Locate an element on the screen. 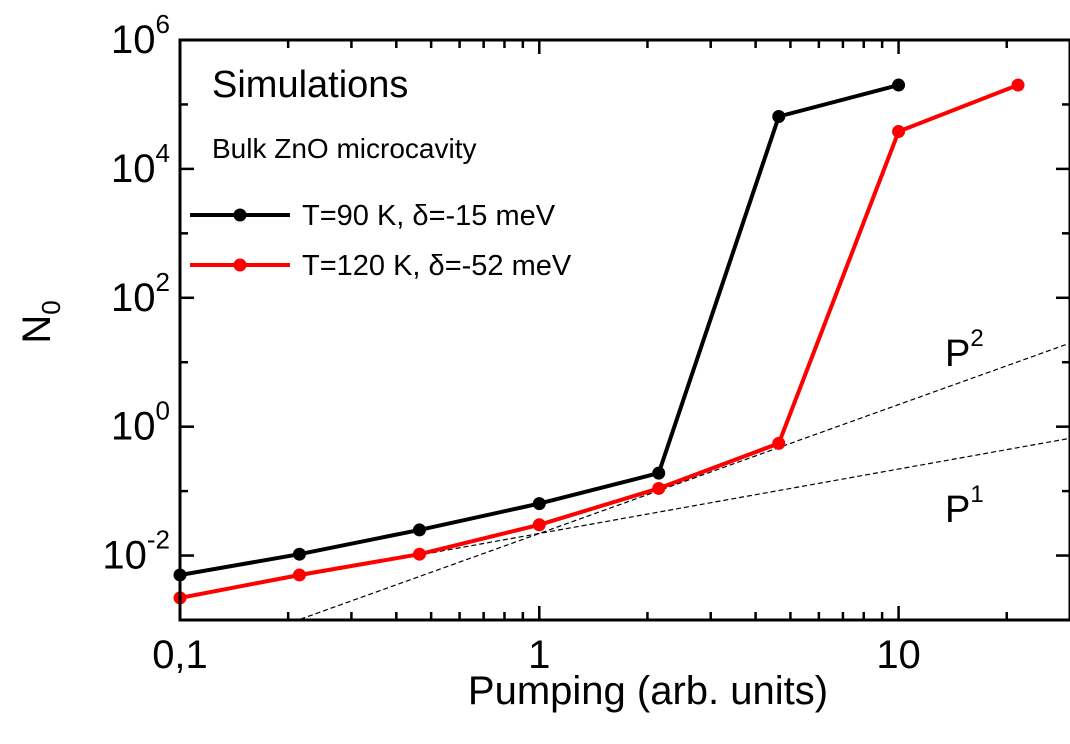 The width and height of the screenshot is (1070, 744). legend: T=90 K, δ=-15 meV T=120 K, δ=-52 meV is located at coordinates (381, 241).